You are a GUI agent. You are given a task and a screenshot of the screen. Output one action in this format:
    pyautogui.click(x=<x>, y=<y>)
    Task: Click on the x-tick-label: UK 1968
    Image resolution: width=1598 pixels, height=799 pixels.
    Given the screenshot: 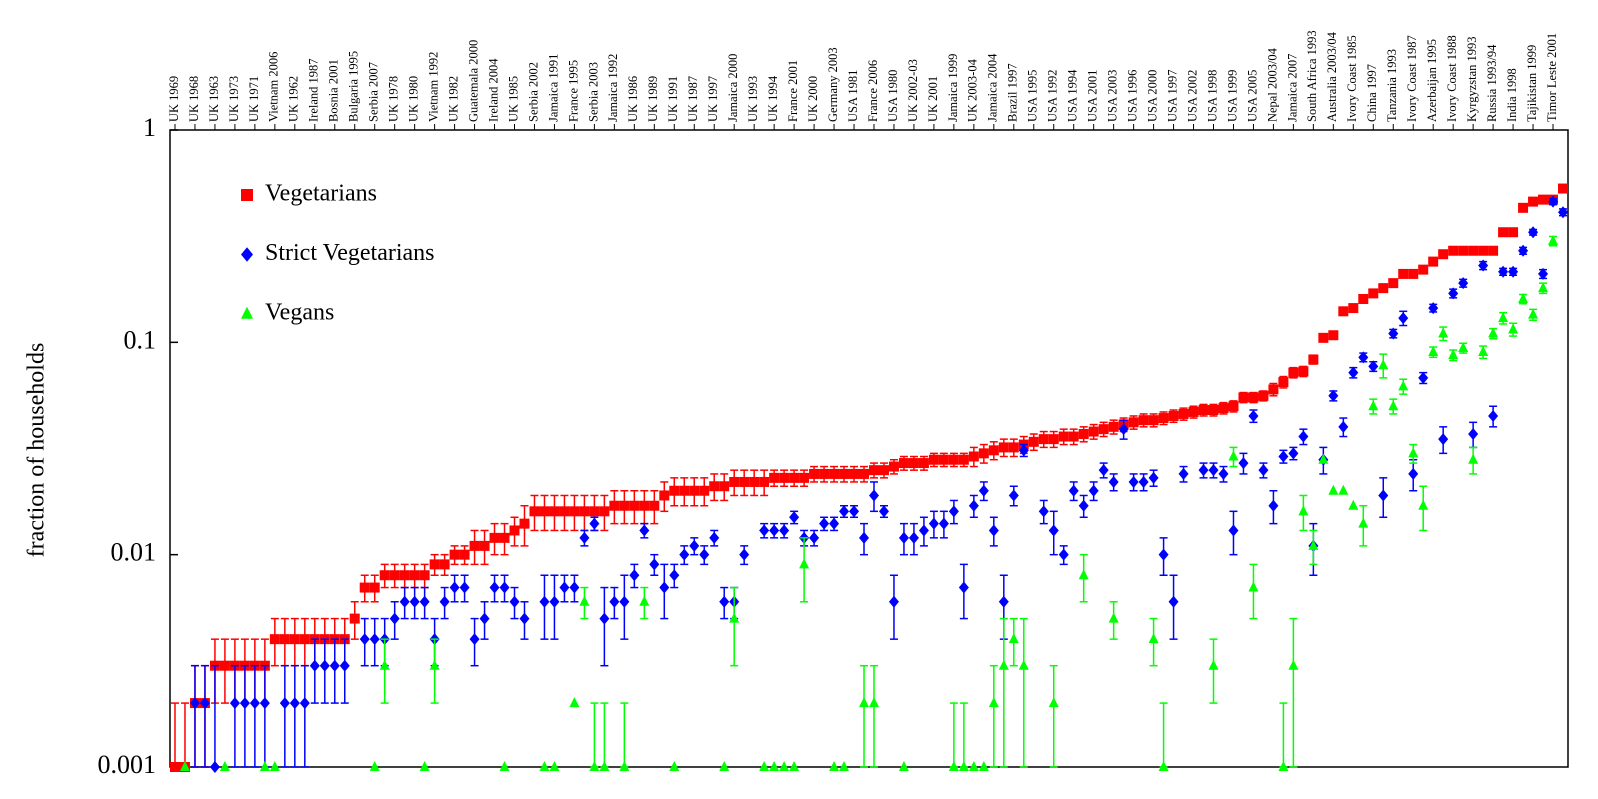 What is the action you would take?
    pyautogui.click(x=194, y=99)
    